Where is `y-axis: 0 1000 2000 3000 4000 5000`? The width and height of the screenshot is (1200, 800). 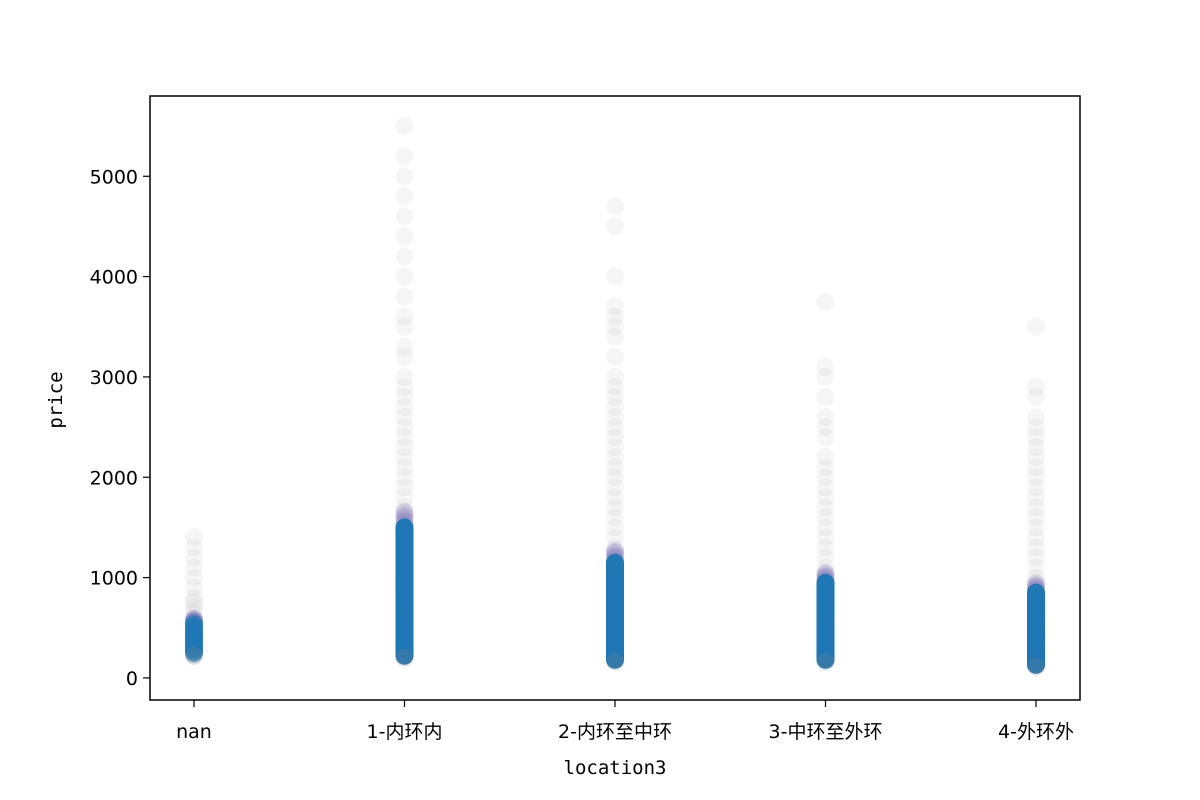 y-axis: 0 1000 2000 3000 4000 5000 is located at coordinates (120, 428).